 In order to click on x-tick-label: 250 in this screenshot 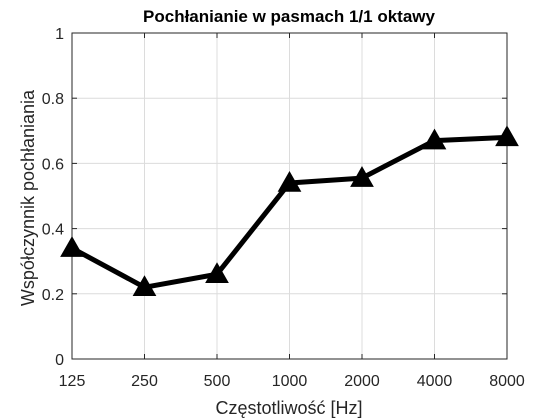, I will do `click(144, 381)`.